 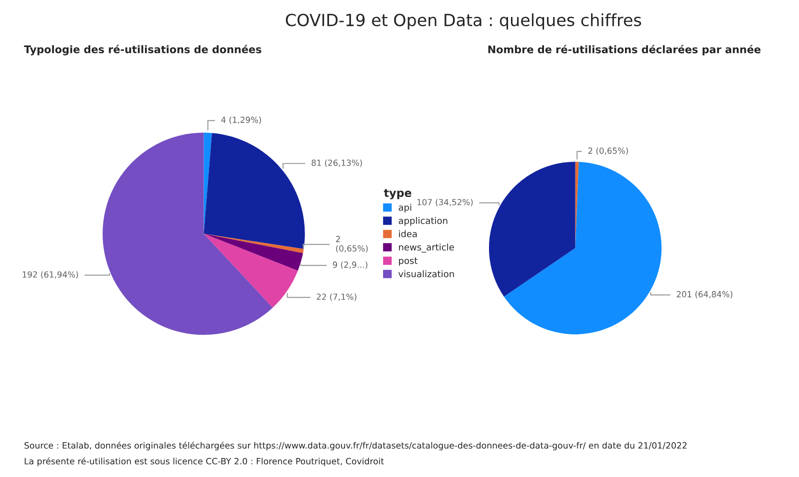 What do you see at coordinates (336, 297) in the screenshot?
I see `data-label: 22 (7,1%)` at bounding box center [336, 297].